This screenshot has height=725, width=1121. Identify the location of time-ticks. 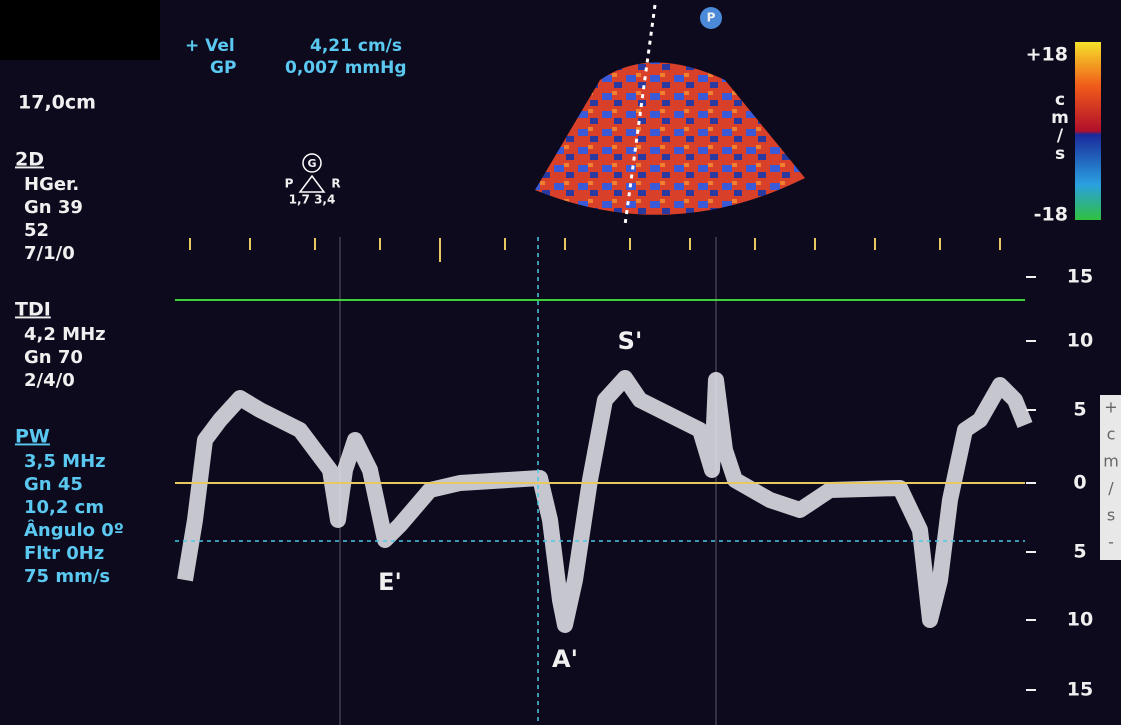
(595, 250).